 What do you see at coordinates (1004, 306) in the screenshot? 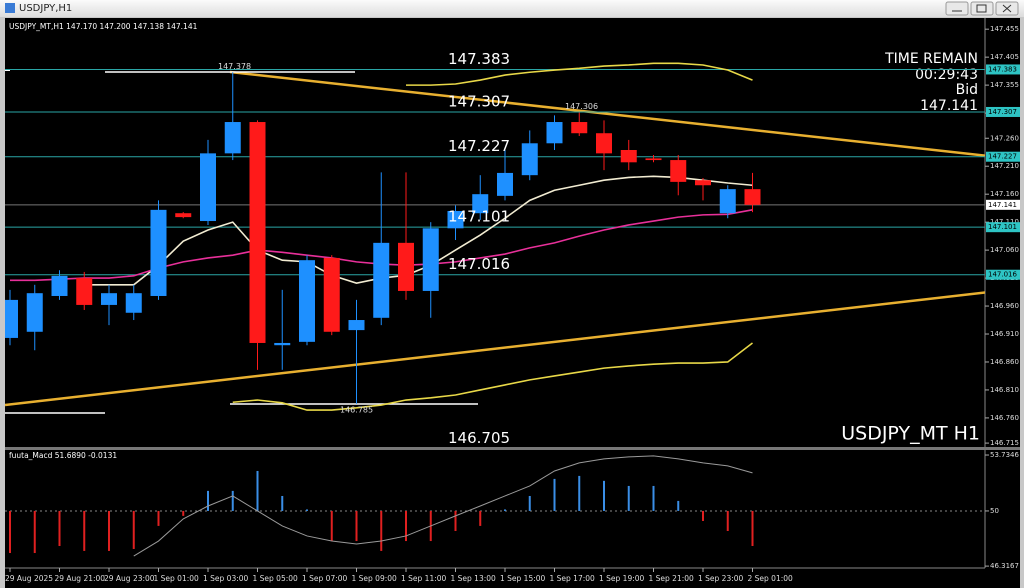
I see `y-tick-label: 146.960` at bounding box center [1004, 306].